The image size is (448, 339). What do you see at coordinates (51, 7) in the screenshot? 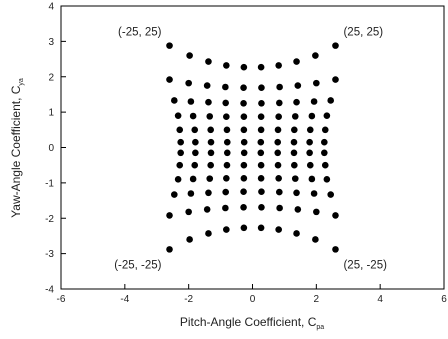
I see `y-tick-label: 4` at bounding box center [51, 7].